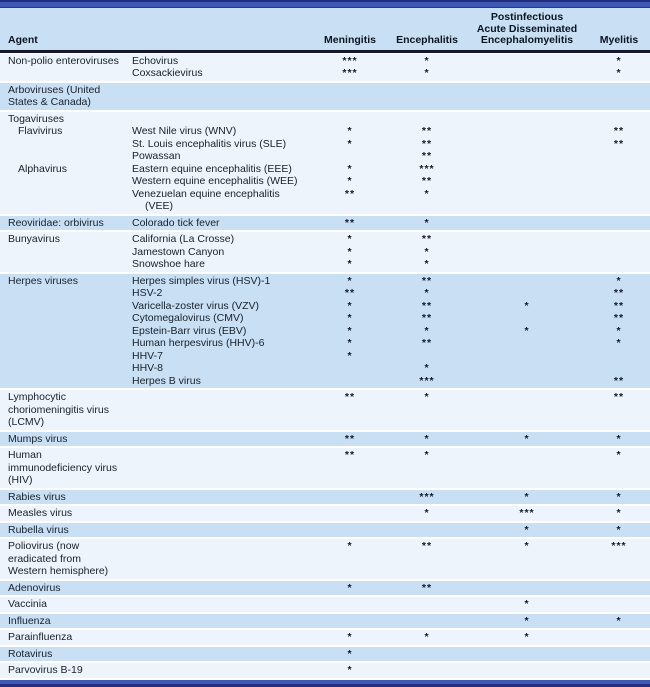 This screenshot has width=650, height=687. What do you see at coordinates (325, 318) in the screenshot?
I see `table-row: Cytomegalovirus (CMV) * ** **` at bounding box center [325, 318].